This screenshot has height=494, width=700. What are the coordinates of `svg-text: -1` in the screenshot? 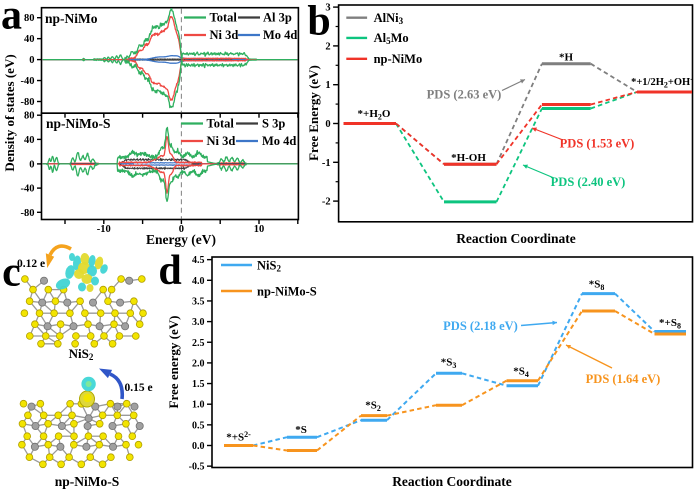 It's located at (326, 163).